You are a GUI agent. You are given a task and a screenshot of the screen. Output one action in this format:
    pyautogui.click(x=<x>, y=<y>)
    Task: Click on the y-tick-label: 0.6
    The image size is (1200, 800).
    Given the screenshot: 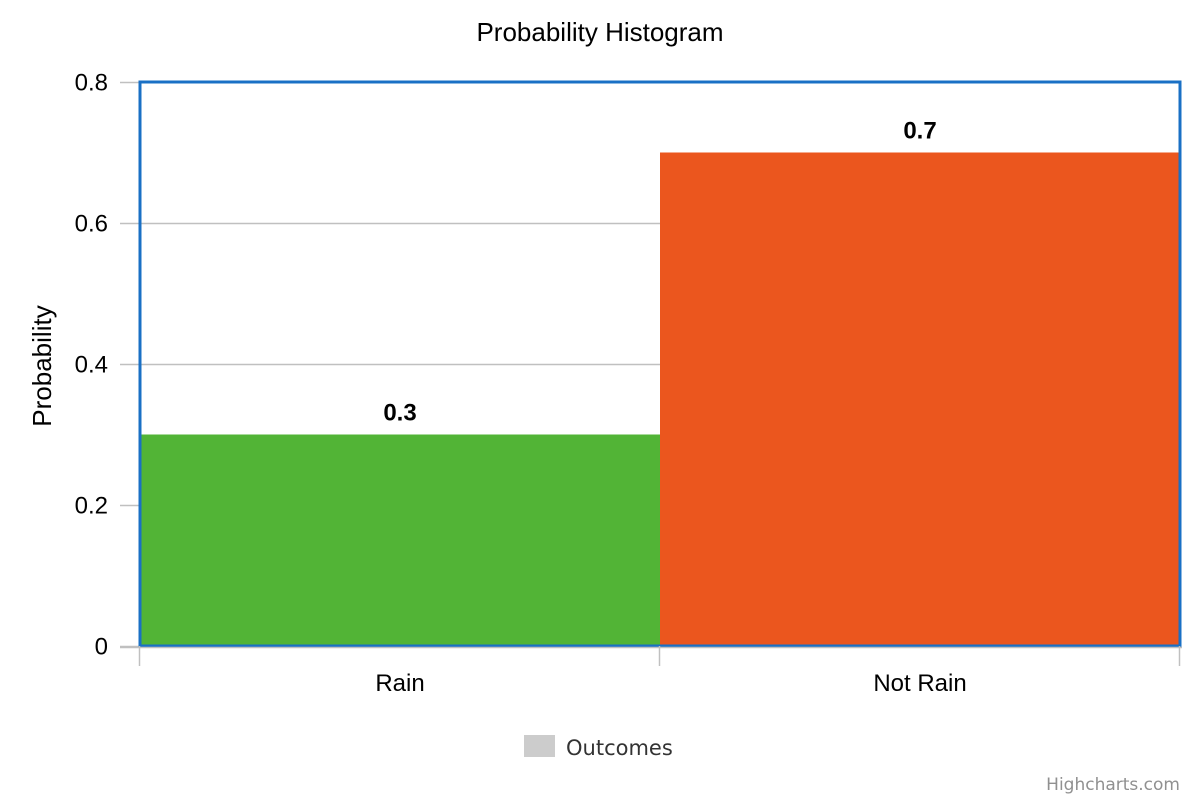 What is the action you would take?
    pyautogui.click(x=91, y=224)
    